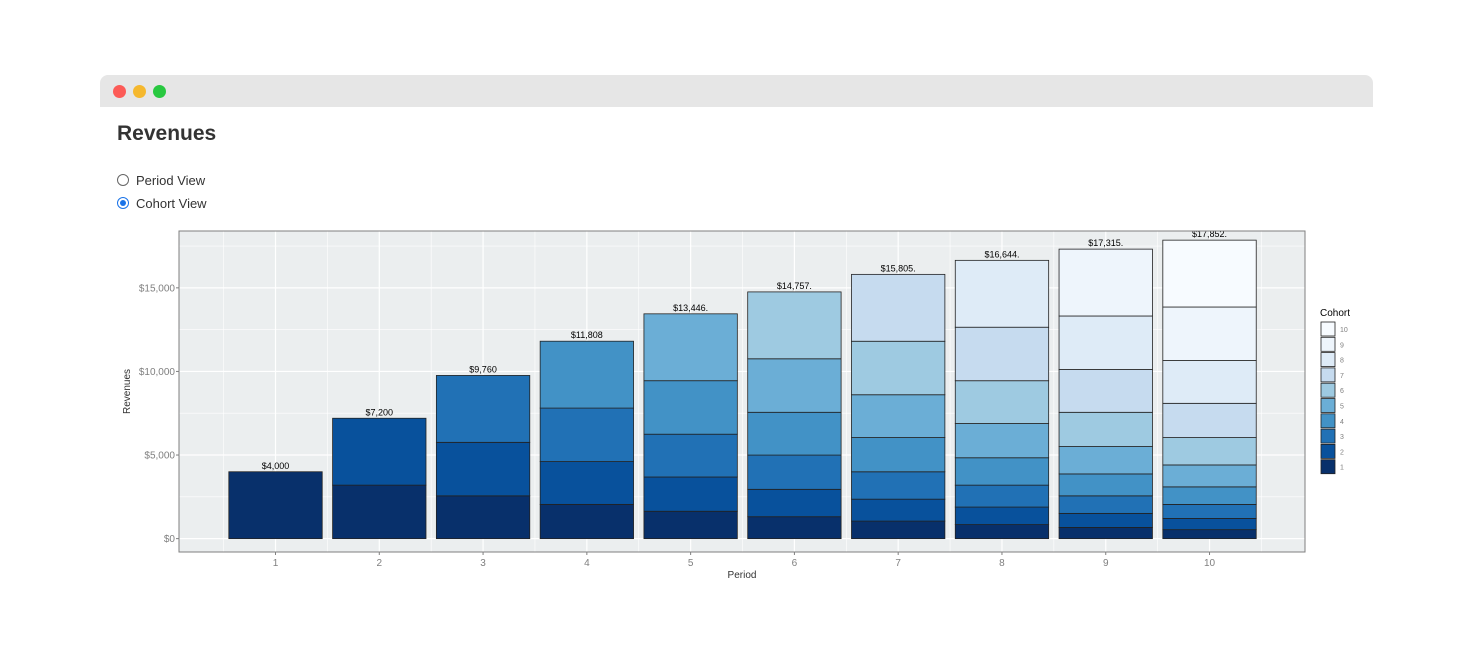 This screenshot has width=1473, height=667. Describe the element at coordinates (380, 412) in the screenshot. I see `bar-total-label: $7,200` at that location.